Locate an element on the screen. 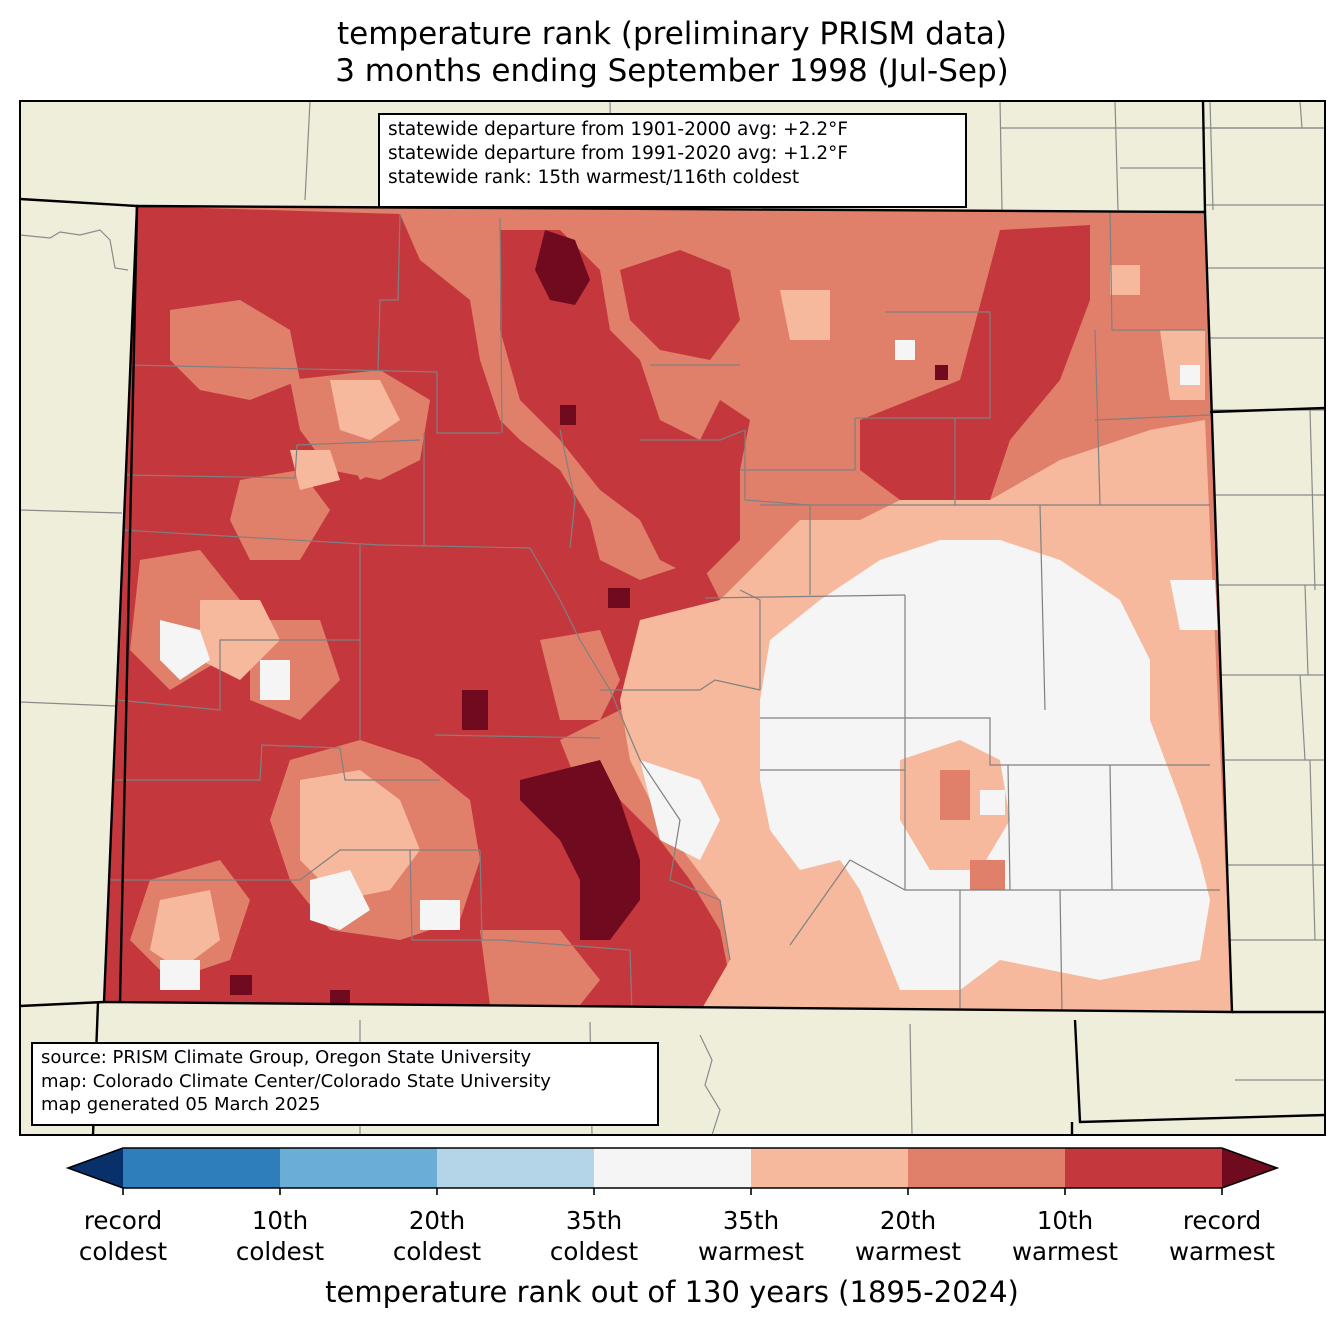 The width and height of the screenshot is (1344, 1332). colorbar-tick-label: 10th warmest is located at coordinates (1065, 1236).